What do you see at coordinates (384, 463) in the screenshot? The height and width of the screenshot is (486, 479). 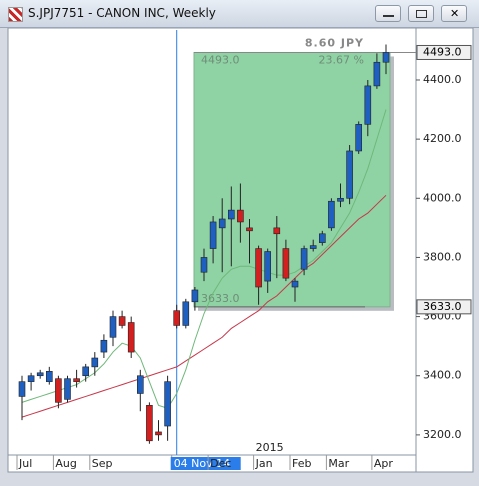 I see `x-tick-label: Apr` at bounding box center [384, 463].